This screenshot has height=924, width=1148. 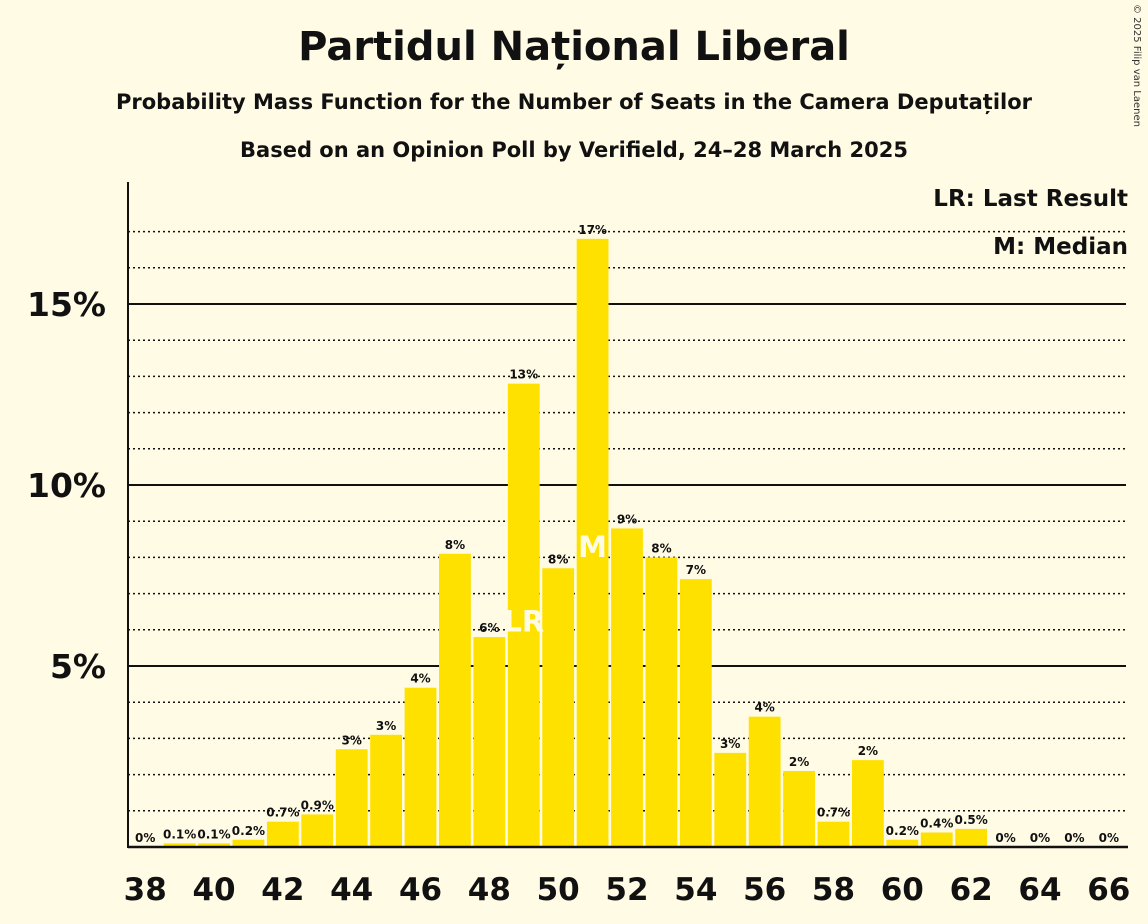 What do you see at coordinates (558, 890) in the screenshot?
I see `x-tick-label: 50` at bounding box center [558, 890].